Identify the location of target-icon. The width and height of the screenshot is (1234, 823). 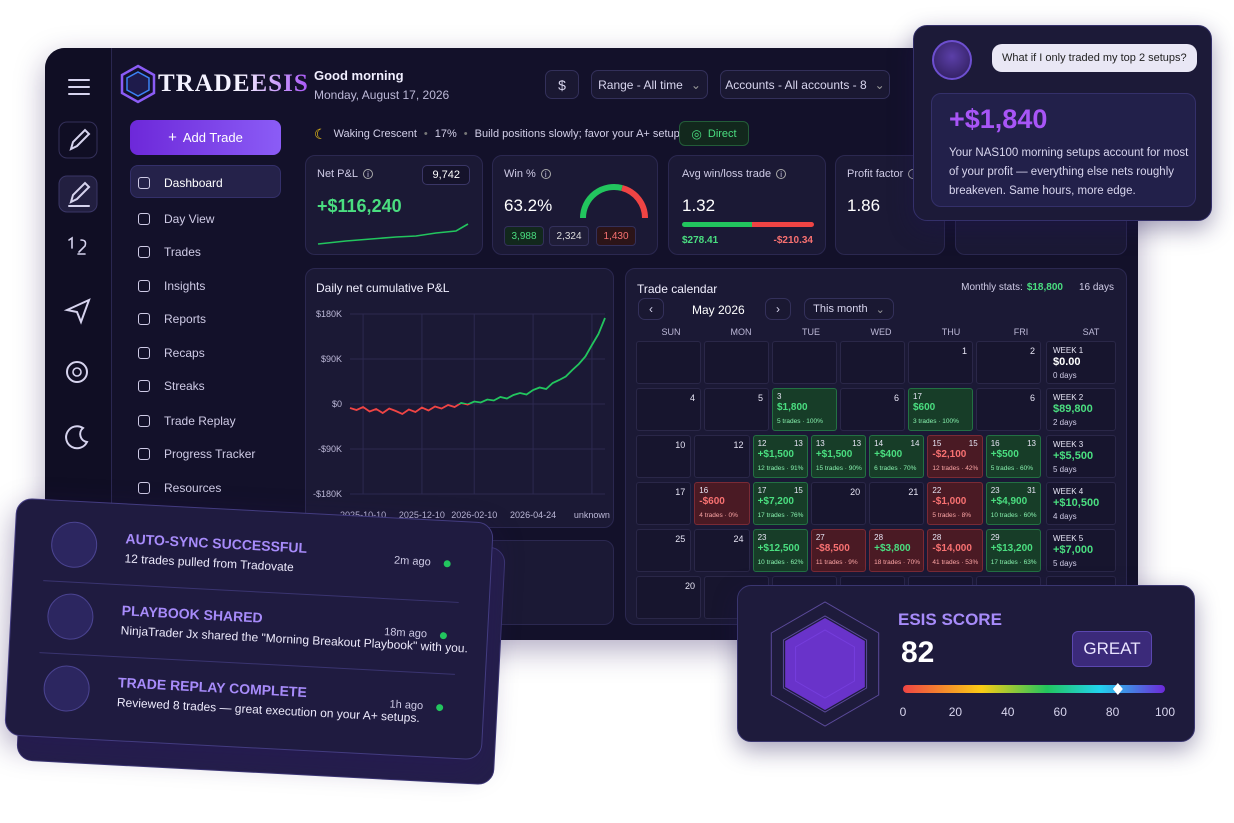
(77, 372).